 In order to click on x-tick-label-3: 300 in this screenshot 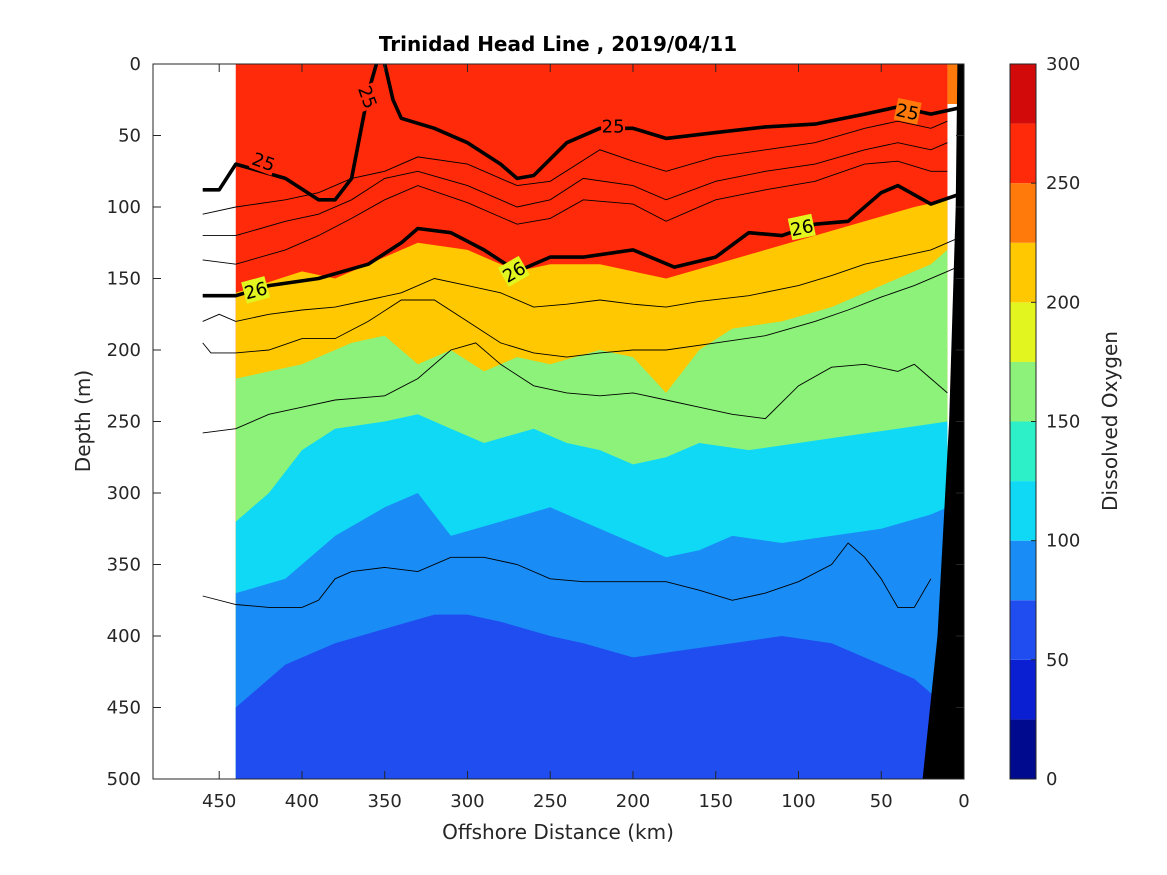, I will do `click(467, 801)`.